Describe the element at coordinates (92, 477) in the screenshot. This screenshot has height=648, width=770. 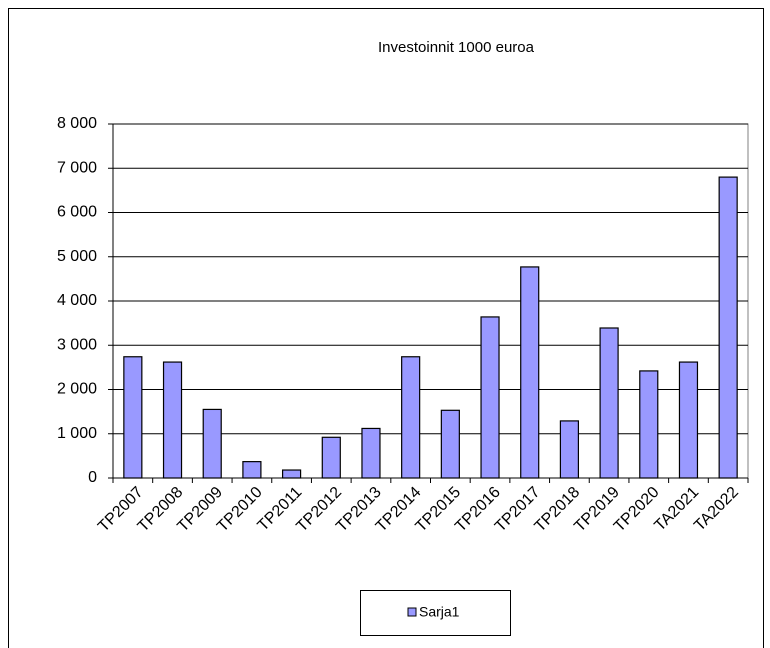
I see `y-tick-label: 0` at that location.